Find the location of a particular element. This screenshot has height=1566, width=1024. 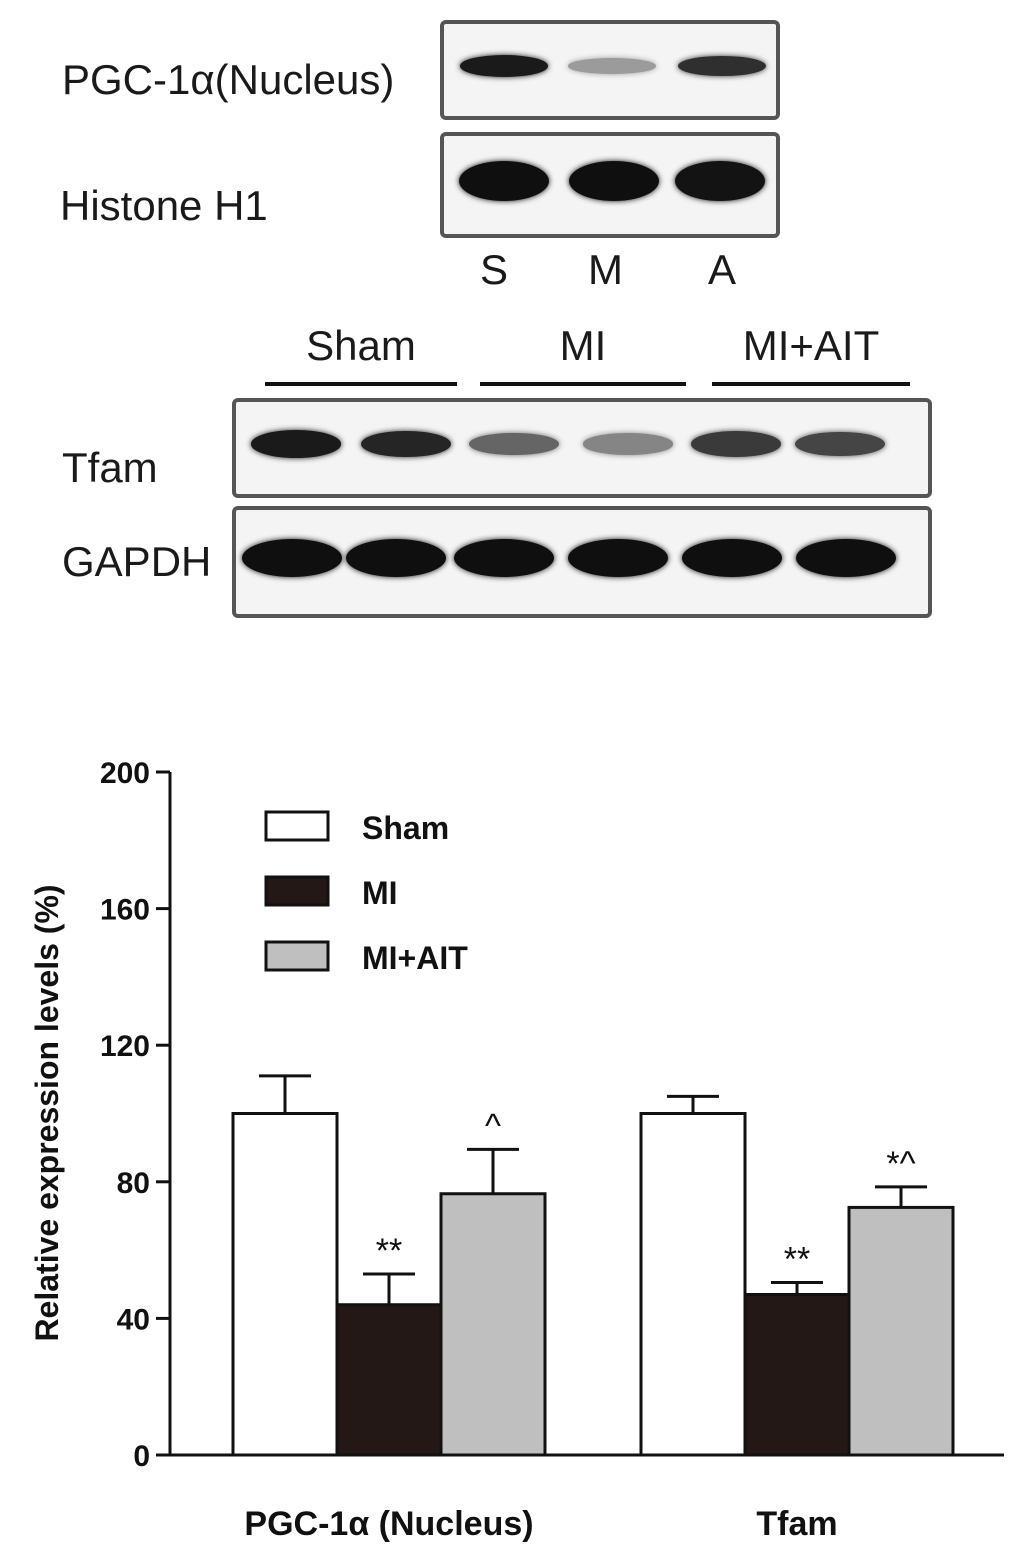

blot-row-label-tfam: Tfam is located at coordinates (110, 467).